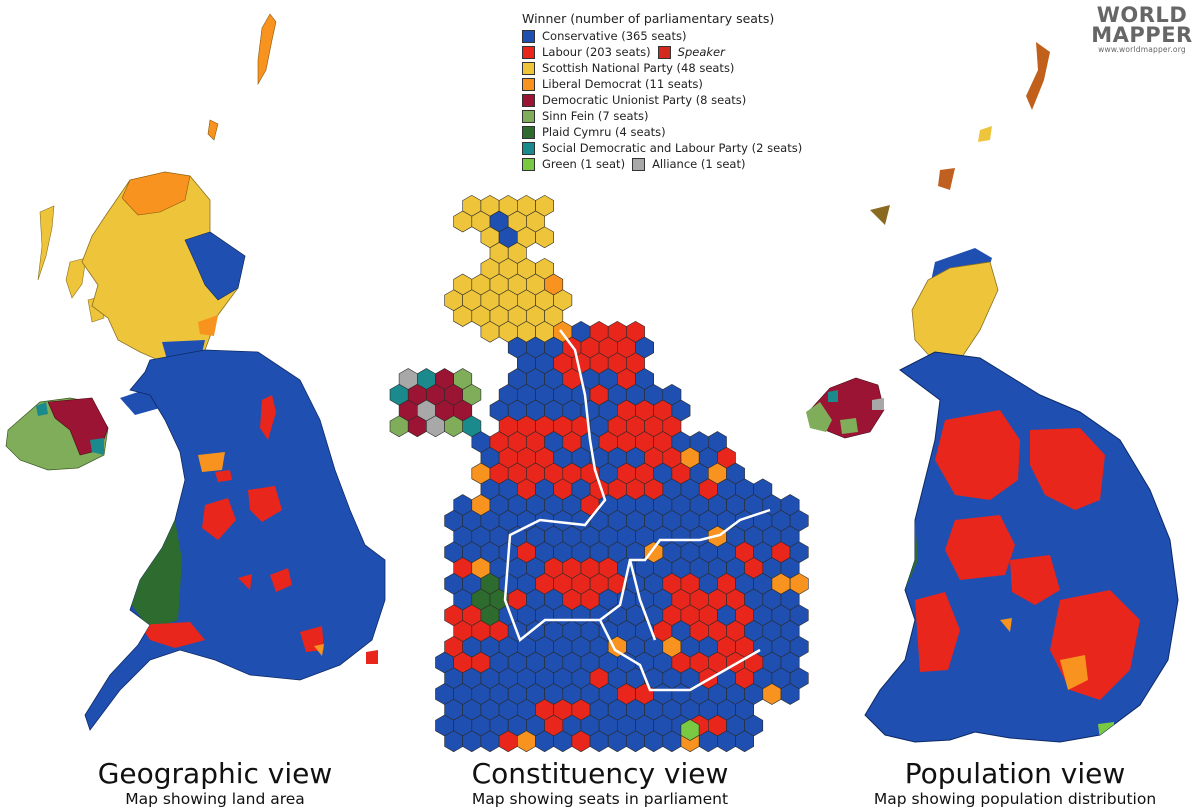  I want to click on population-view-title: Population view, so click(1015, 773).